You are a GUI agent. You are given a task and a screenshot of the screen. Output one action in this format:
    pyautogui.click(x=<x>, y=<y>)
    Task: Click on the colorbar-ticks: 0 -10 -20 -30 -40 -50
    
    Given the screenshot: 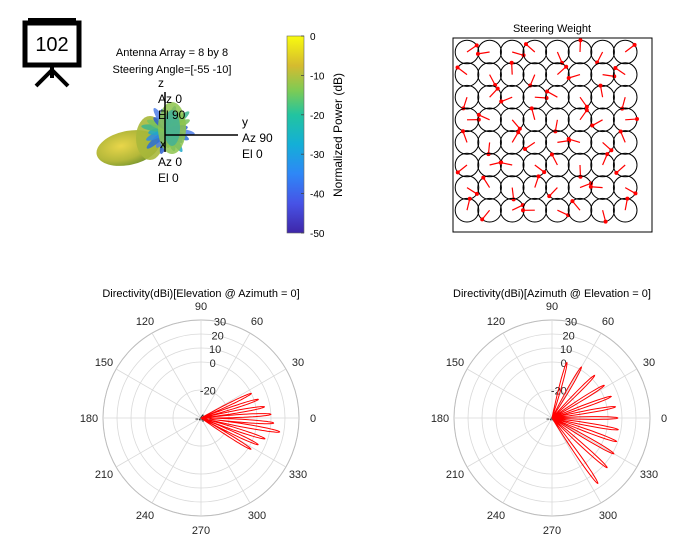 What is the action you would take?
    pyautogui.click(x=313, y=136)
    